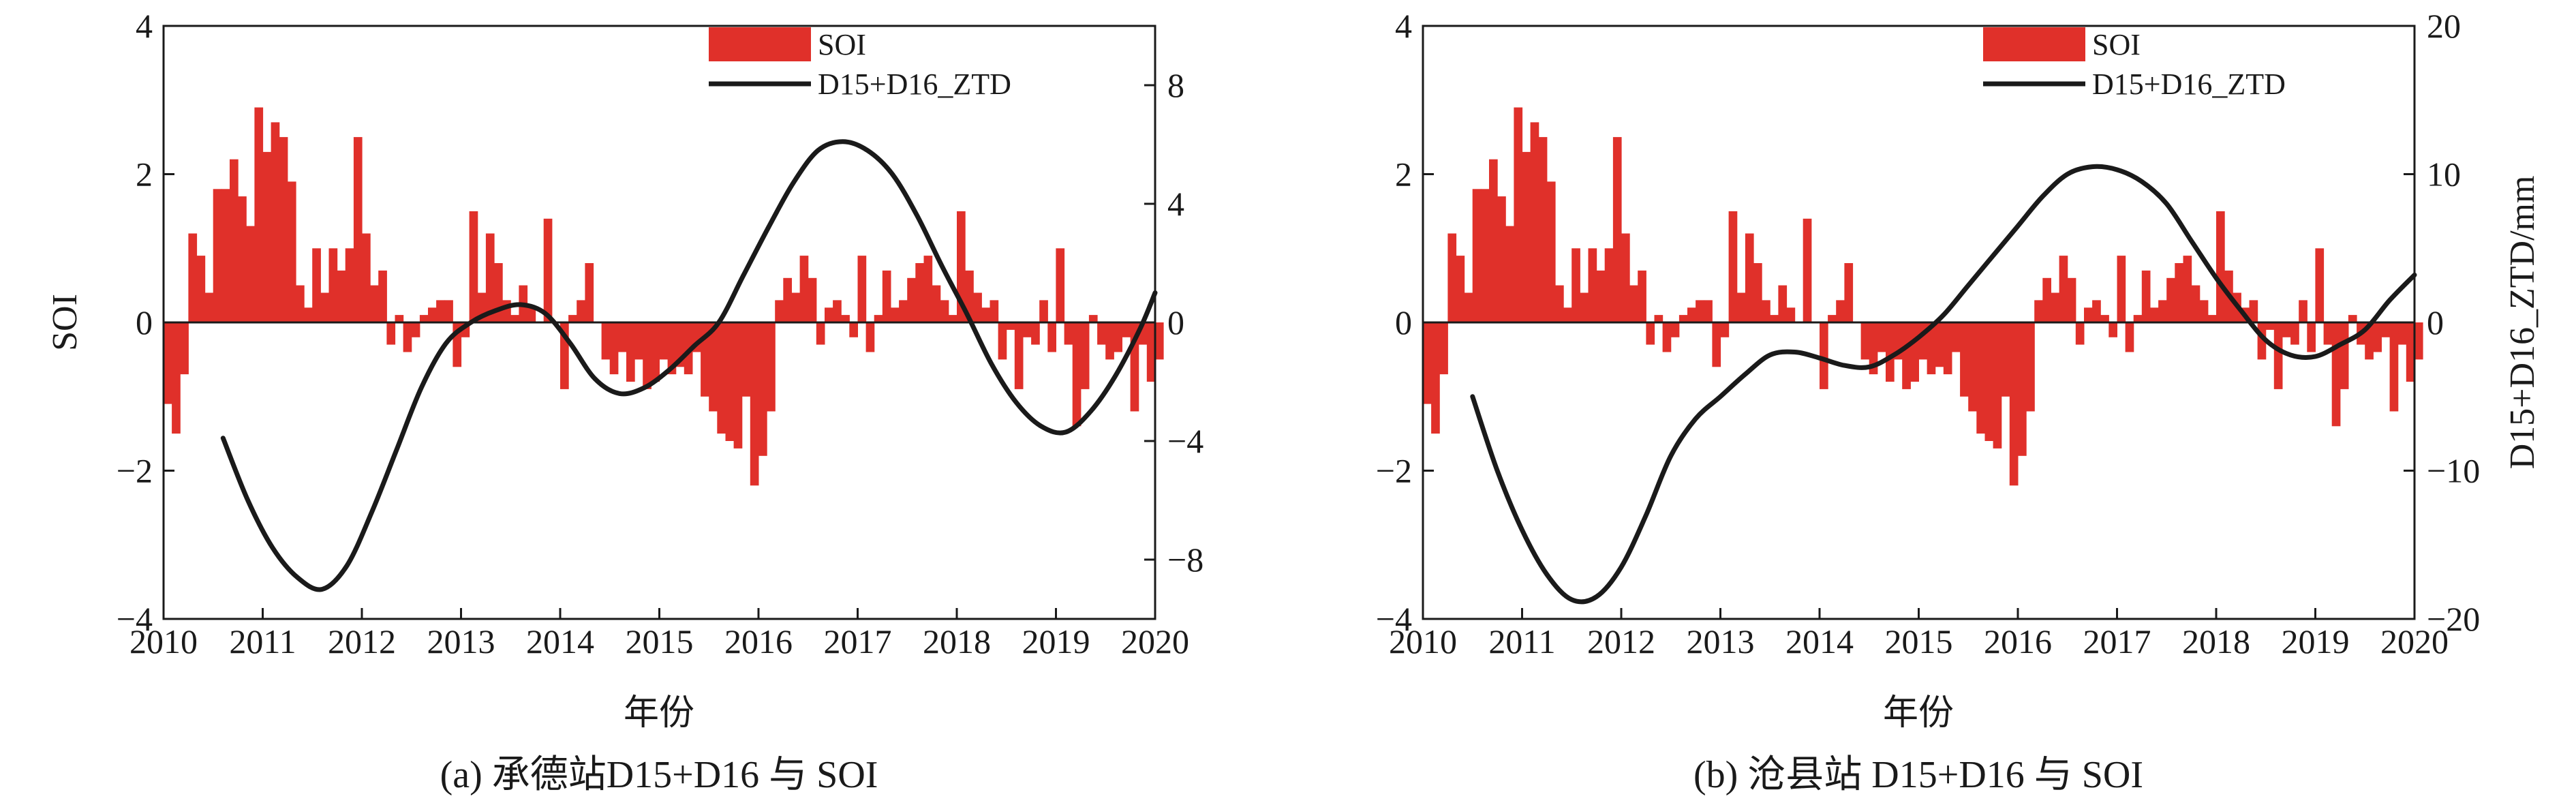 The height and width of the screenshot is (805, 2576). What do you see at coordinates (65, 322) in the screenshot?
I see `y-axis-title-left-a: SOI` at bounding box center [65, 322].